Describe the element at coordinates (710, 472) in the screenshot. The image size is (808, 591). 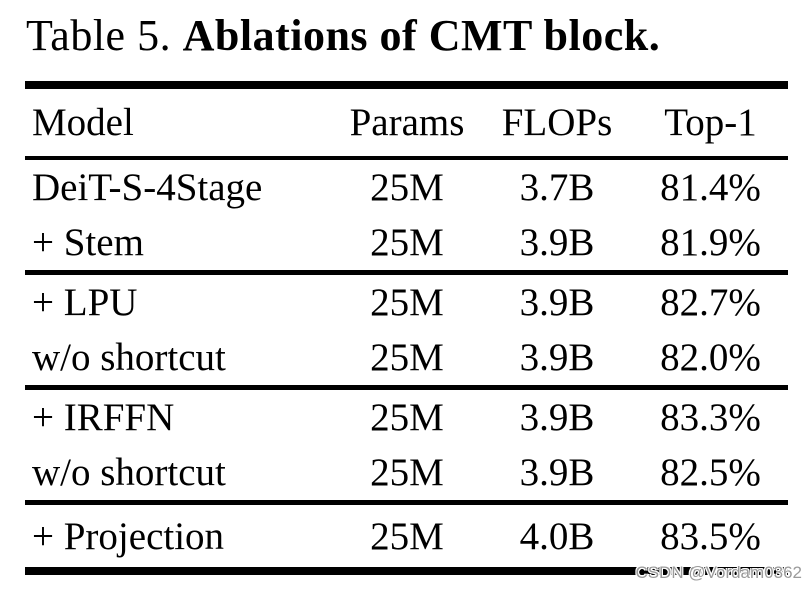
I see `cell-top1: 82.5%` at that location.